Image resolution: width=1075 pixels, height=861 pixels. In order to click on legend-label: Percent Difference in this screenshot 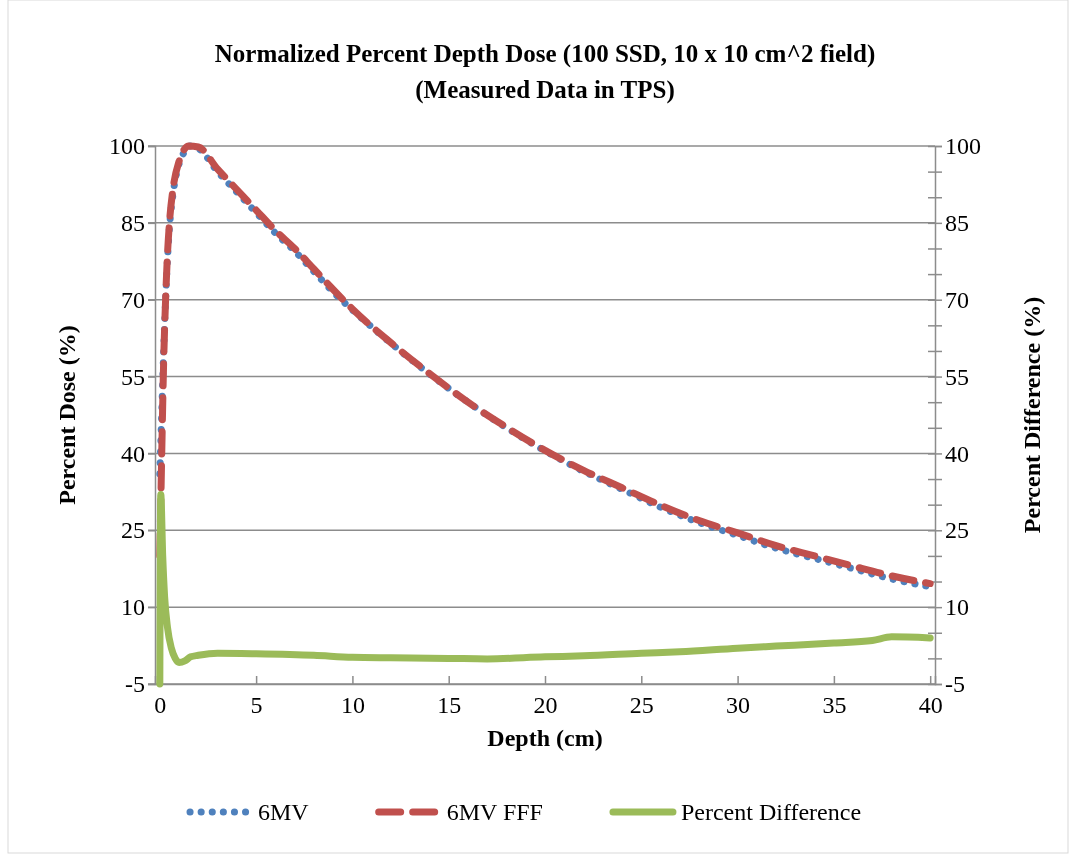, I will do `click(771, 812)`.